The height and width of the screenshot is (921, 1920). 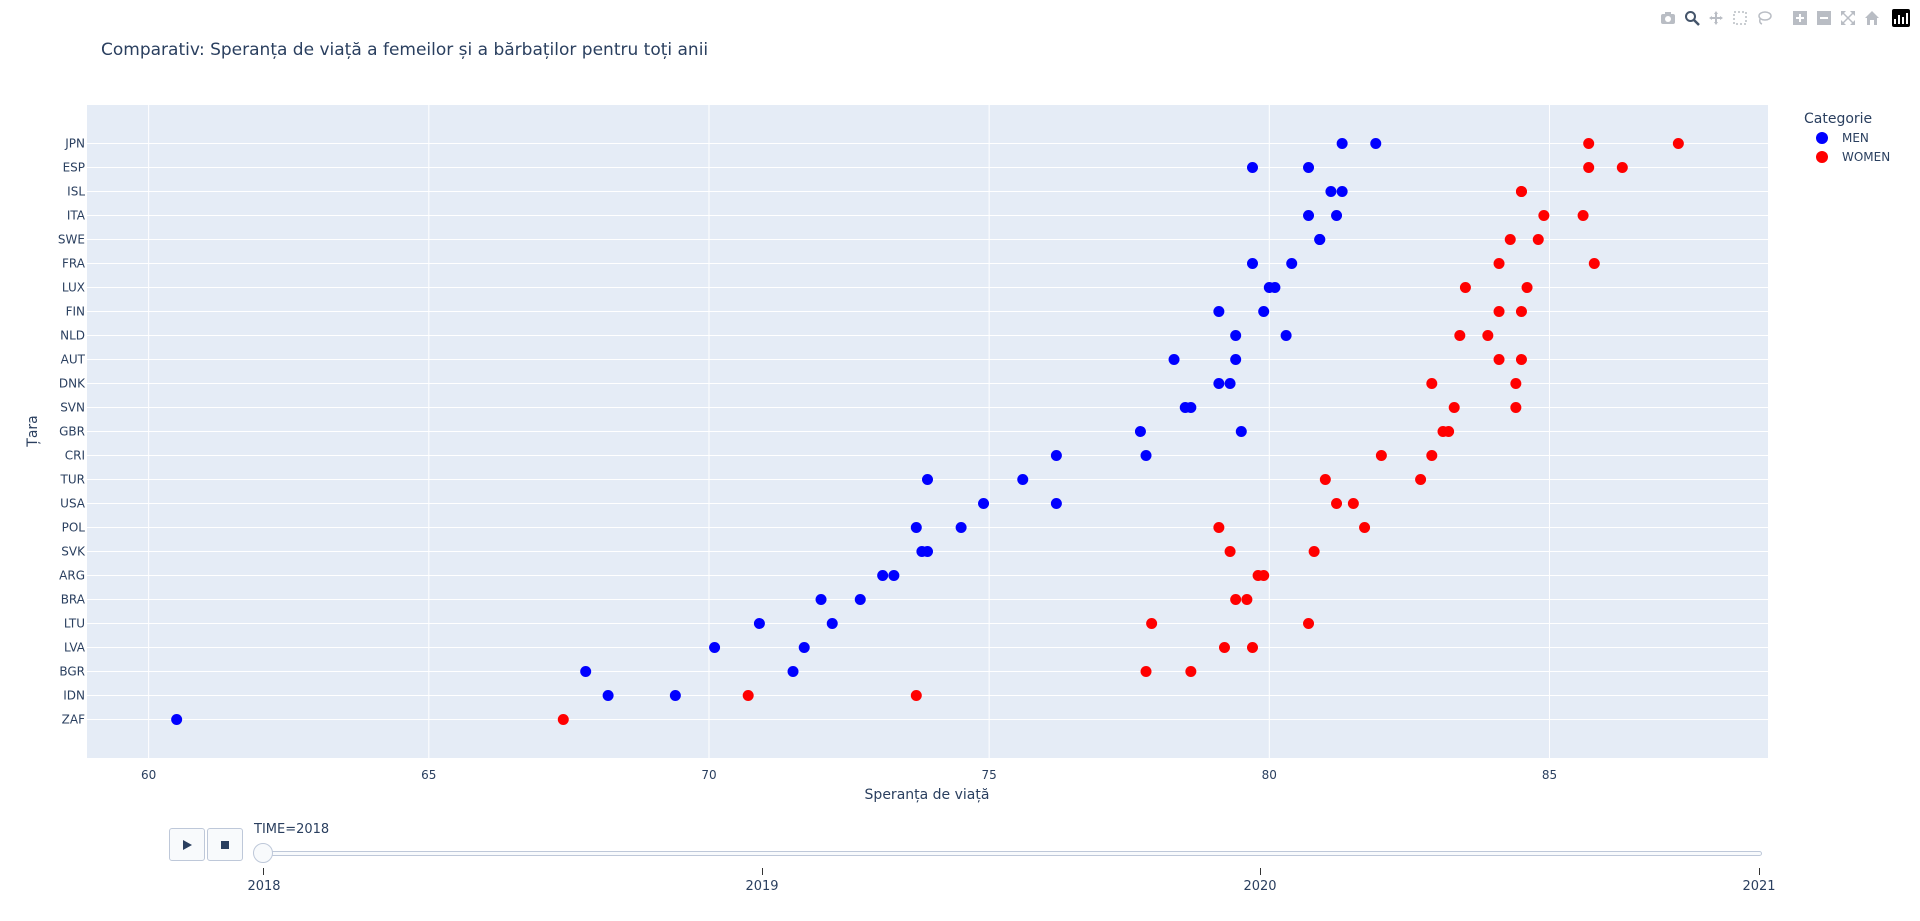 What do you see at coordinates (1260, 886) in the screenshot?
I see `slider-step-2020: 2020` at bounding box center [1260, 886].